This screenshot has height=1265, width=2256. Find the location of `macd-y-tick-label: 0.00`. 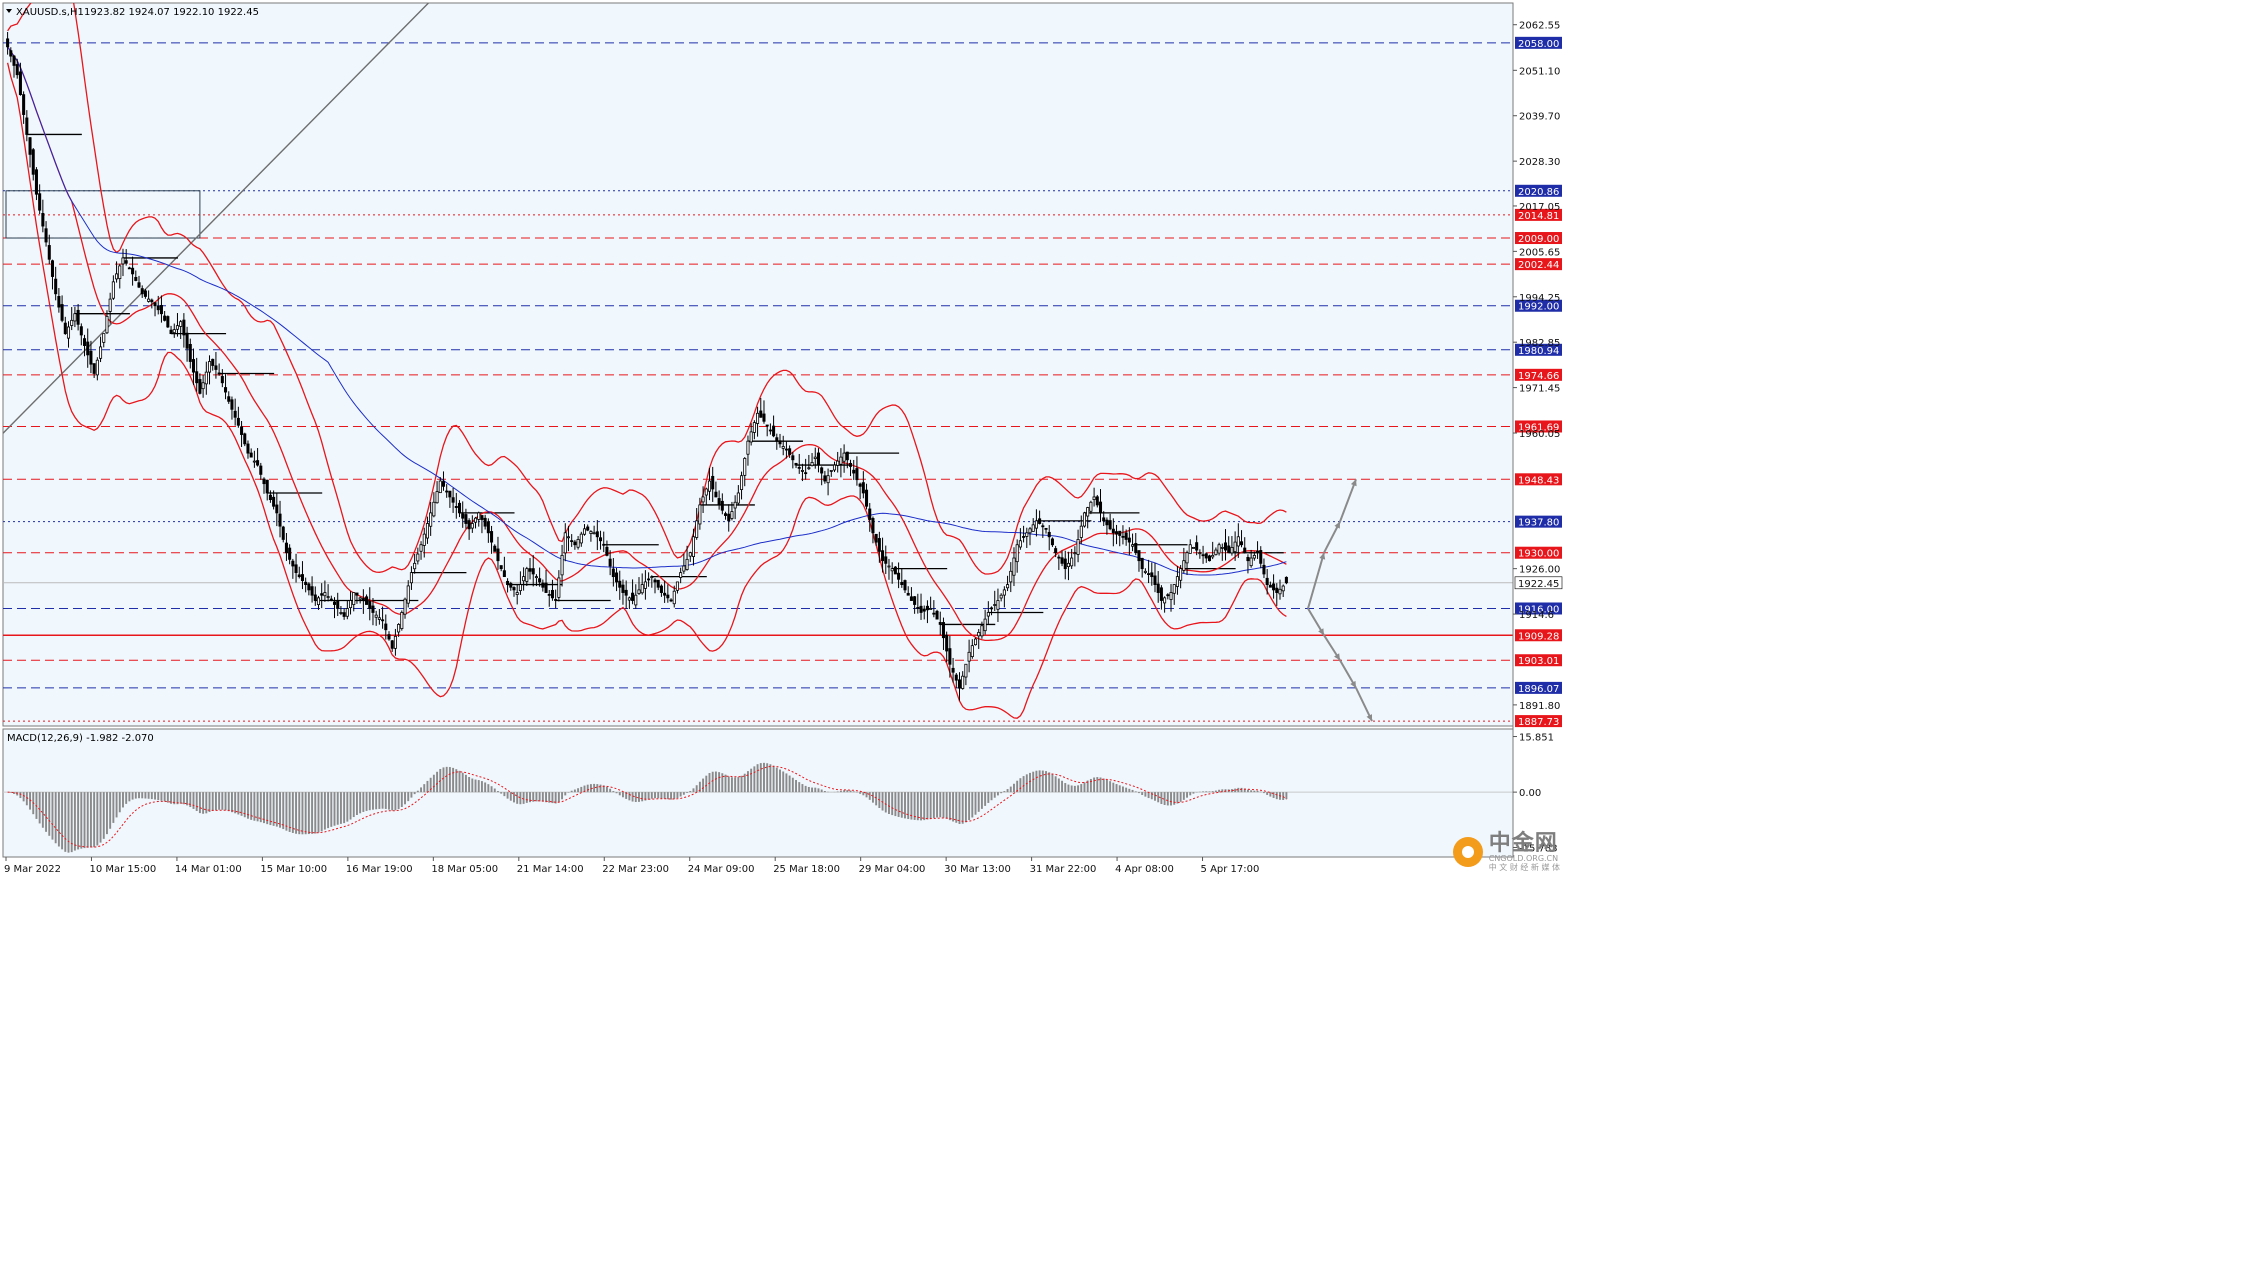

macd-y-tick-label: 0.00 is located at coordinates (1530, 793).